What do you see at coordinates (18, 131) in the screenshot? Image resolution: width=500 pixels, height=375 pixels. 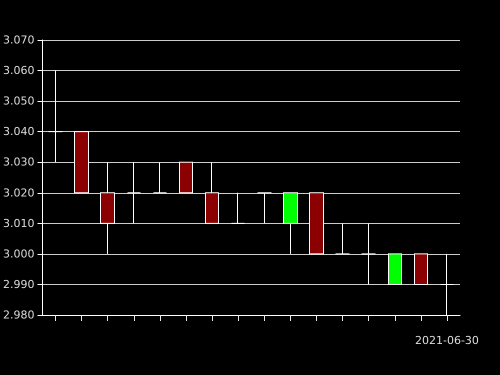 I see `y-tick-label: 3.040` at bounding box center [18, 131].